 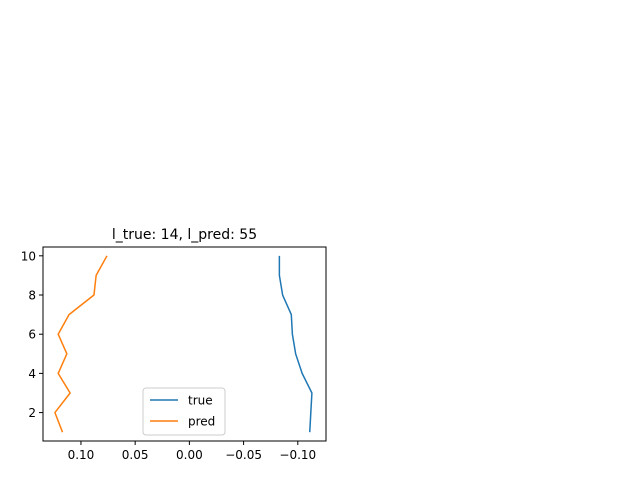 I want to click on x-tick-label: 0.00, so click(x=189, y=455).